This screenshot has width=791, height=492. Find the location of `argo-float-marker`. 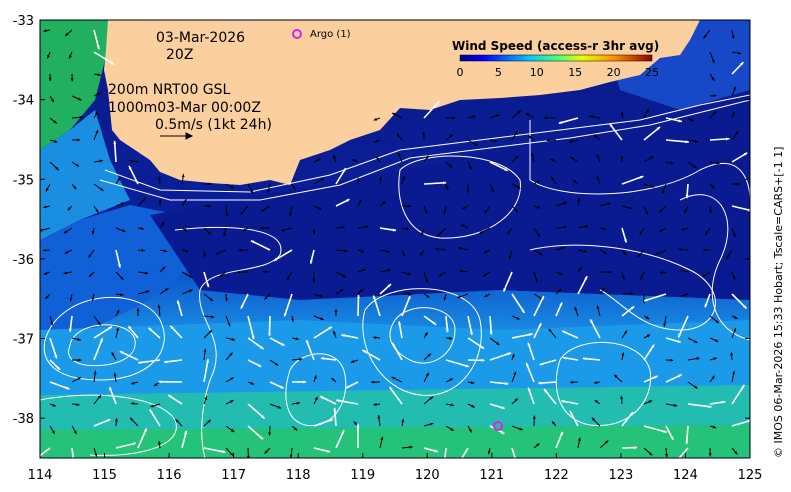

argo-float-marker is located at coordinates (498, 426).